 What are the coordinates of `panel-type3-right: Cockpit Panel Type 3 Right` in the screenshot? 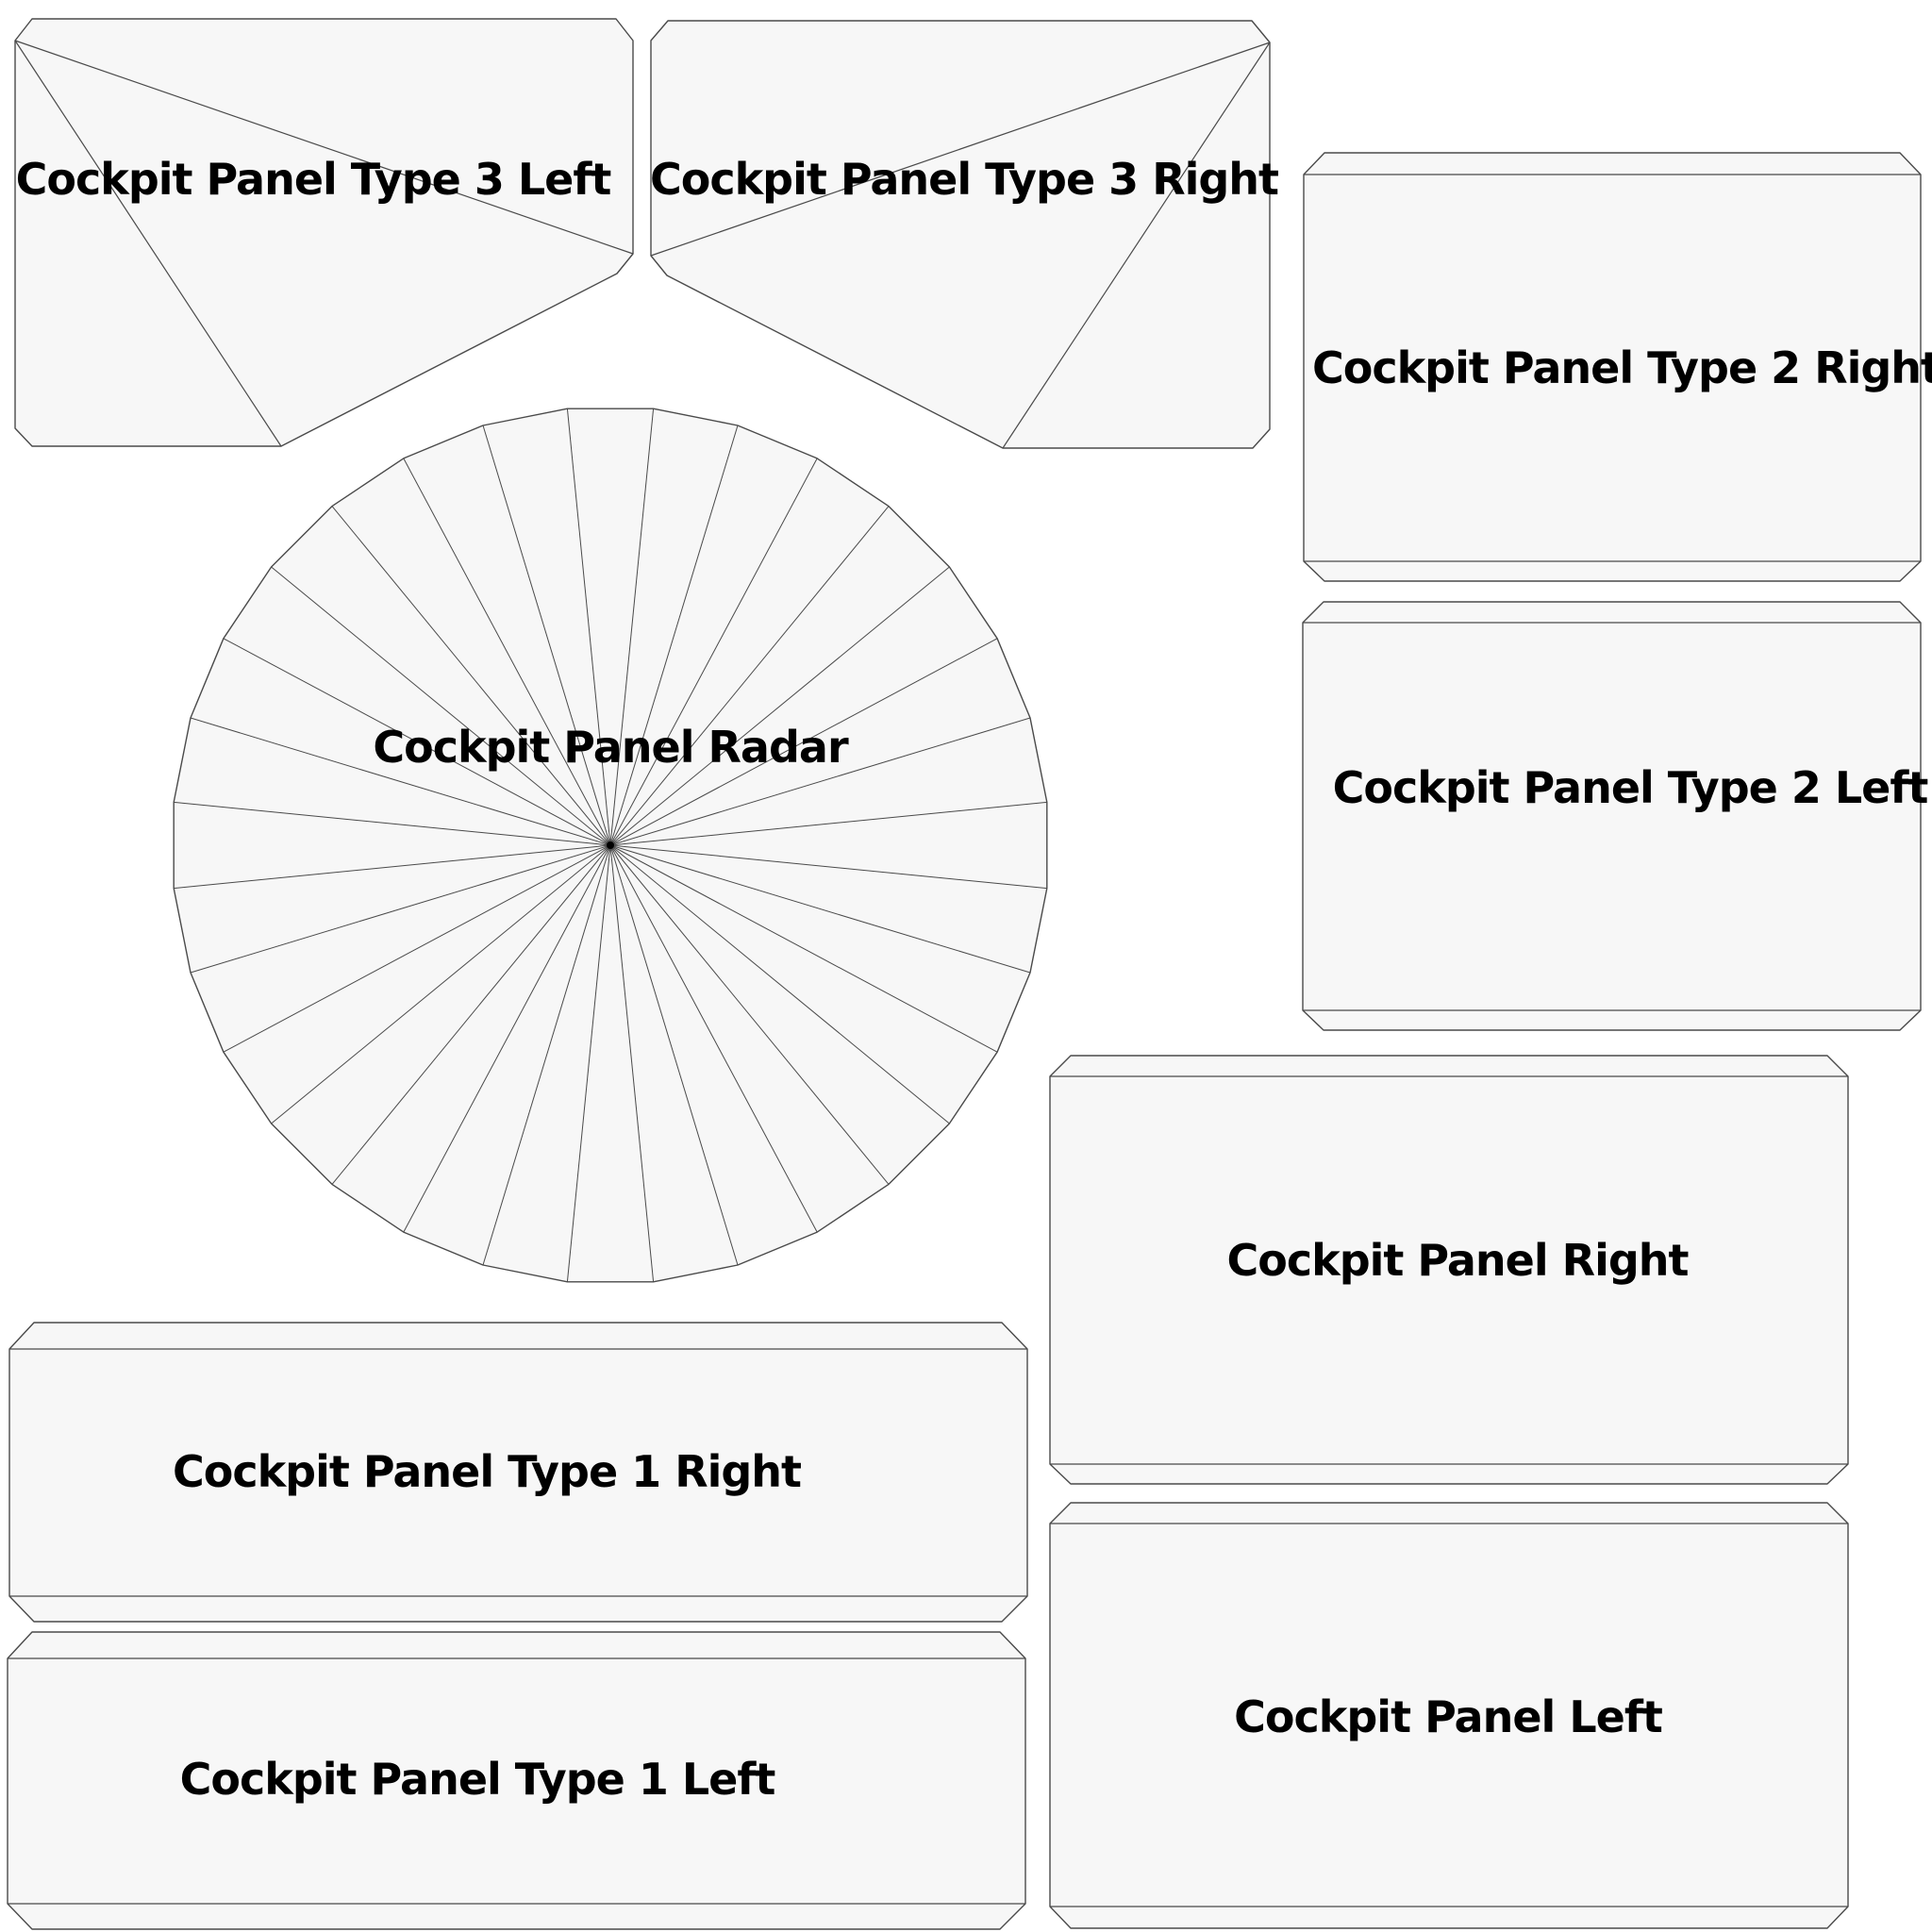 It's located at (964, 235).